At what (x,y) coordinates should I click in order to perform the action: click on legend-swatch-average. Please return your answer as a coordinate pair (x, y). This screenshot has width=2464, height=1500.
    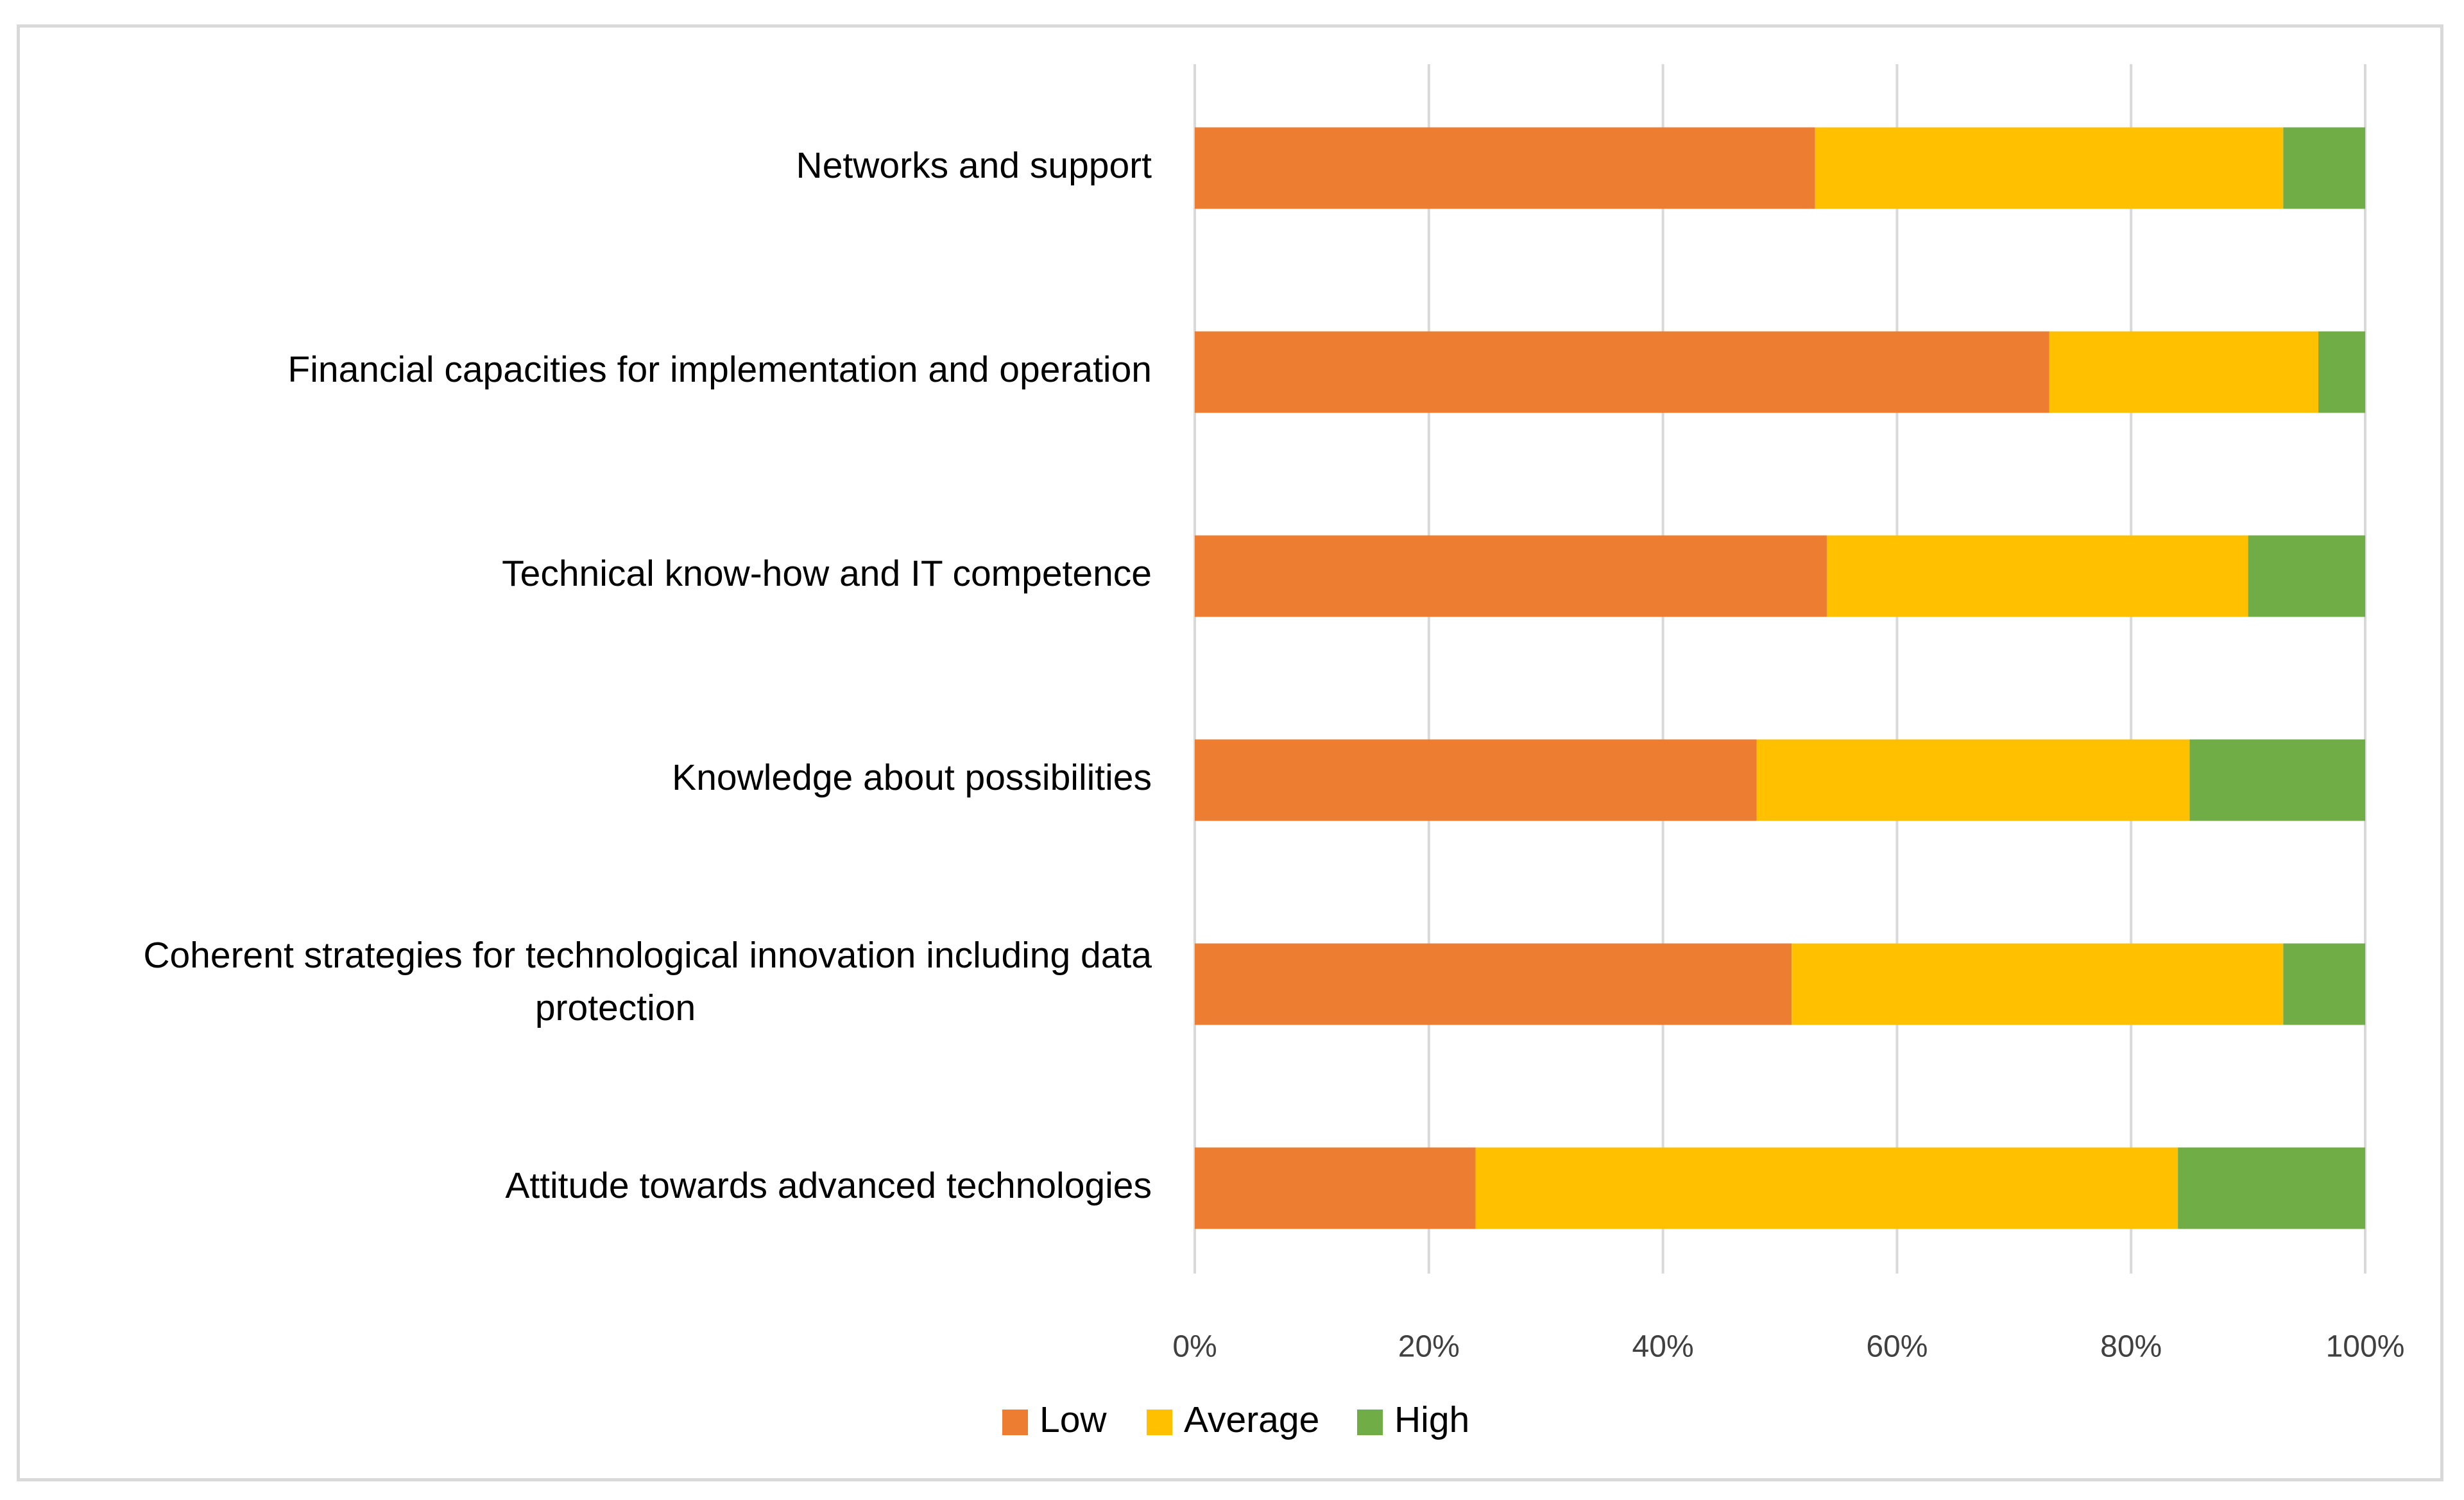
    Looking at the image, I should click on (1160, 1422).